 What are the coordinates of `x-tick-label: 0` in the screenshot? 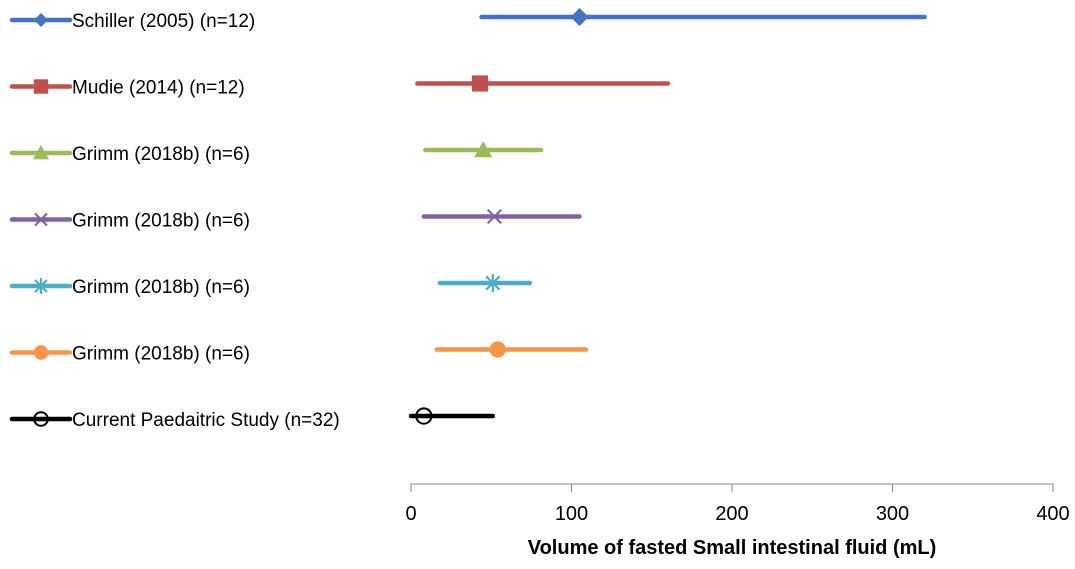 It's located at (410, 514).